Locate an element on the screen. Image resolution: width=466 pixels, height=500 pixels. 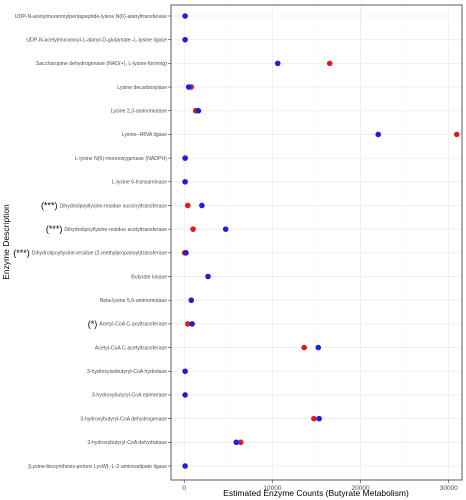
y-tick-label: L-lysine 6-transaminase is located at coordinates (139, 183).